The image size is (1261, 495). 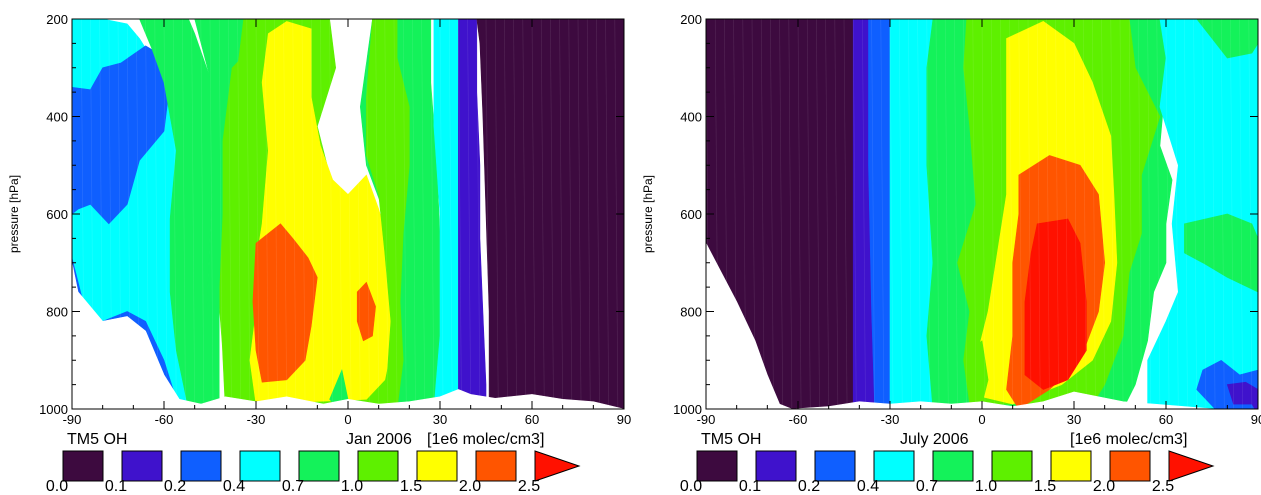 I want to click on x-tick-label: -90, so click(x=72, y=419).